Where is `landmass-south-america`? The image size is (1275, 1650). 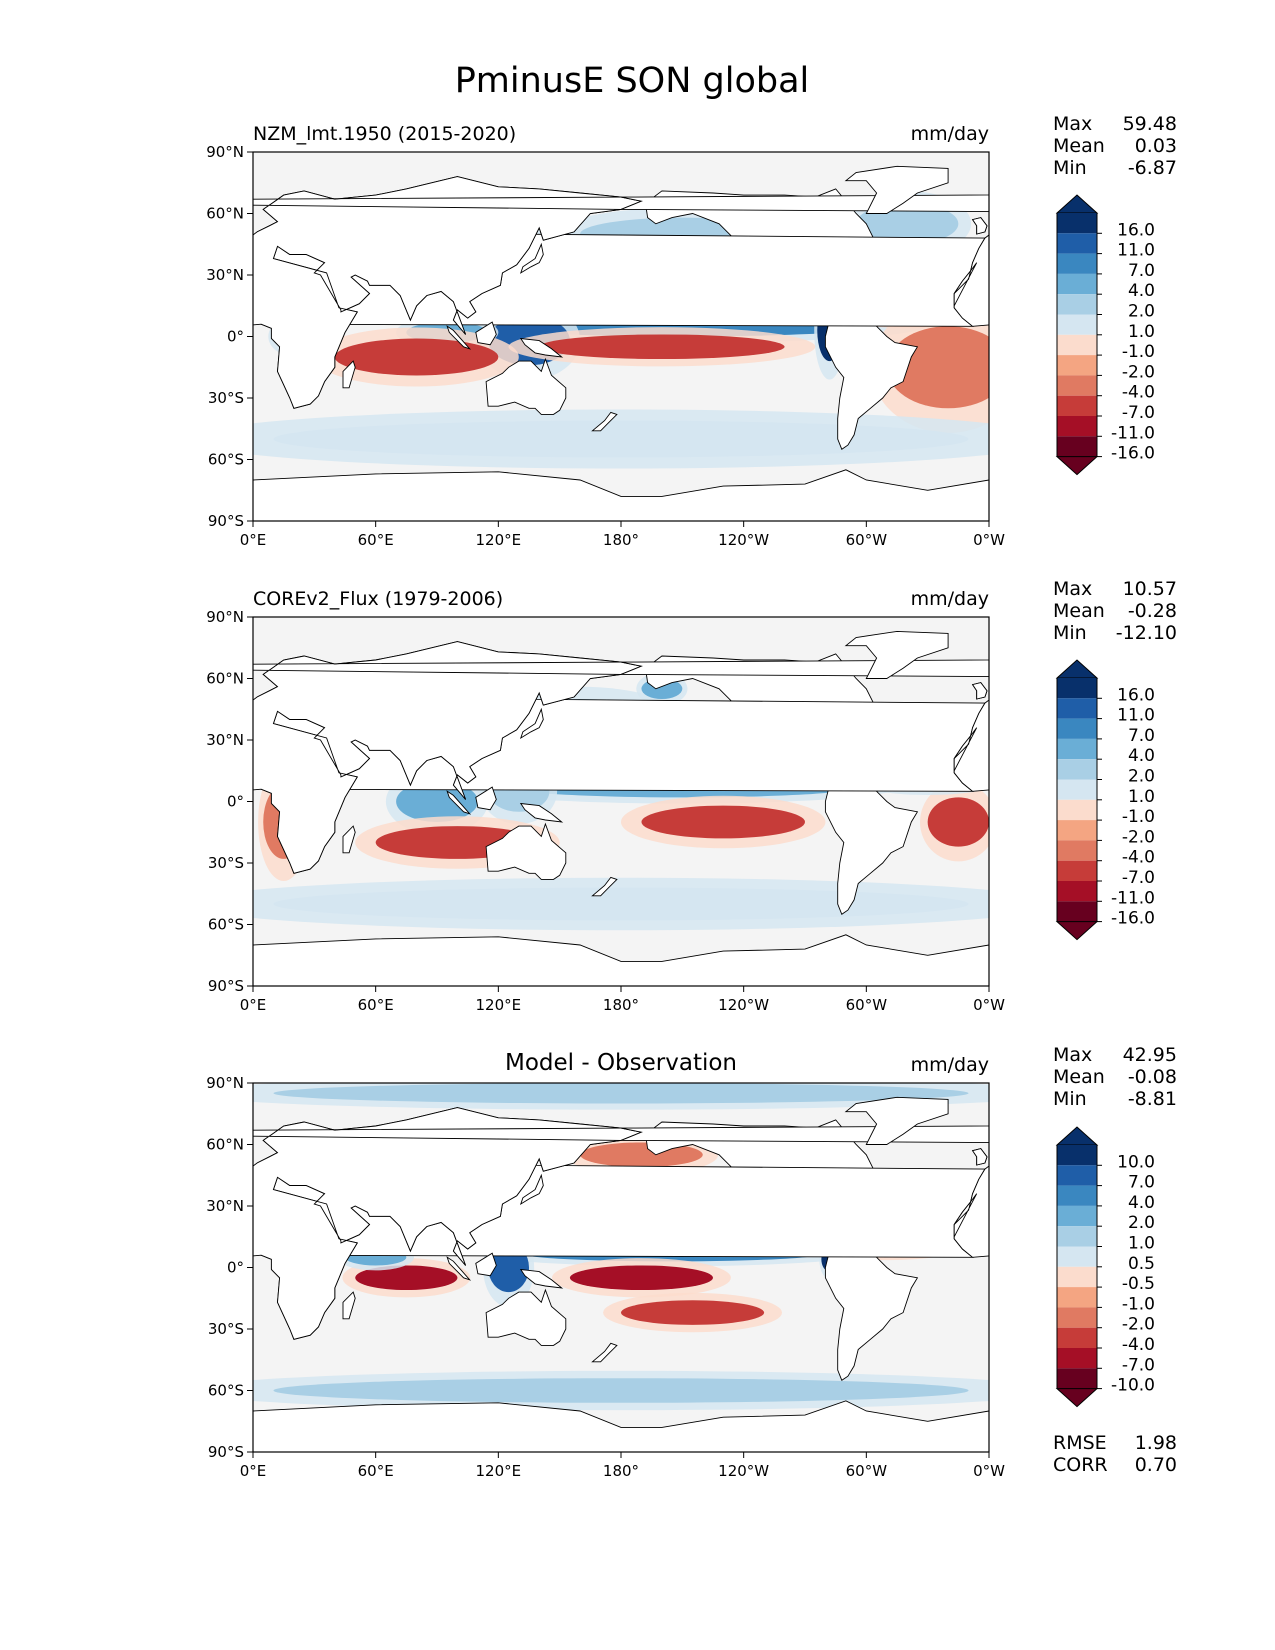
landmass-south-america is located at coordinates (871, 381).